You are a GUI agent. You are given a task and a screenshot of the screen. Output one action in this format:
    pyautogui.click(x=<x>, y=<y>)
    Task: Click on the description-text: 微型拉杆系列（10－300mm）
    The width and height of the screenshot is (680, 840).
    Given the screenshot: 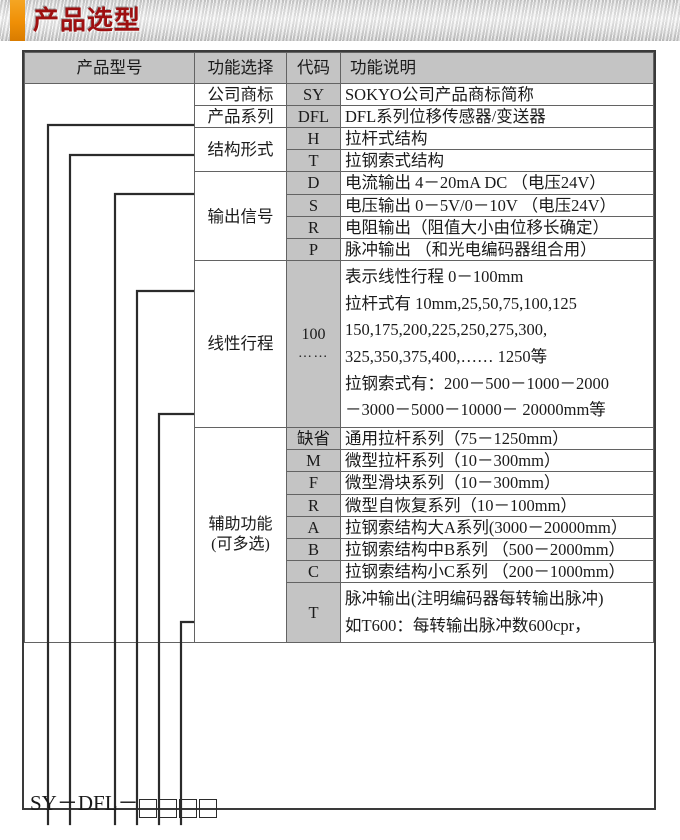 What is the action you would take?
    pyautogui.click(x=497, y=461)
    